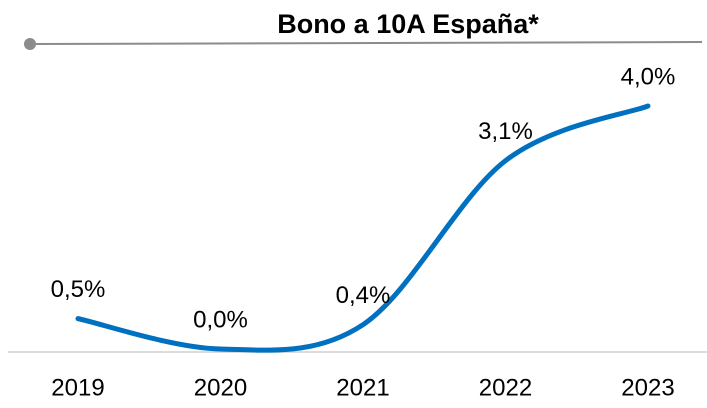 Image resolution: width=707 pixels, height=408 pixels. I want to click on x-tick-label: 2019, so click(77, 387).